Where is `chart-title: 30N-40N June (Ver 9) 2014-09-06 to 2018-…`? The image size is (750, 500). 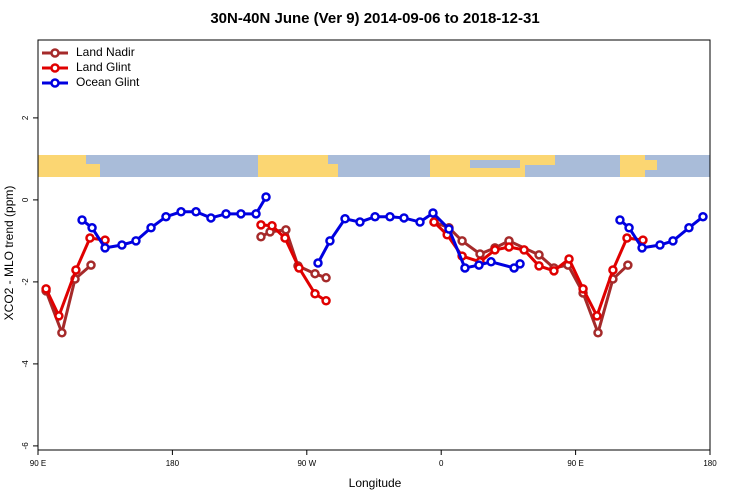 chart-title: 30N-40N June (Ver 9) 2014-09-06 to 2018-… is located at coordinates (374, 18).